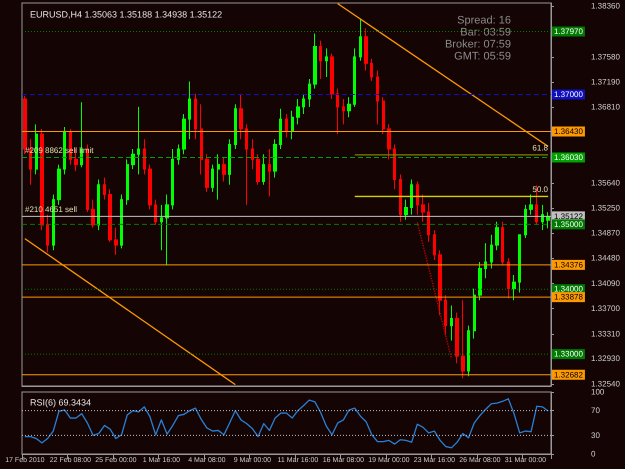 The width and height of the screenshot is (625, 469). Describe the element at coordinates (605, 384) in the screenshot. I see `y-tick-label: 1.32540` at that location.